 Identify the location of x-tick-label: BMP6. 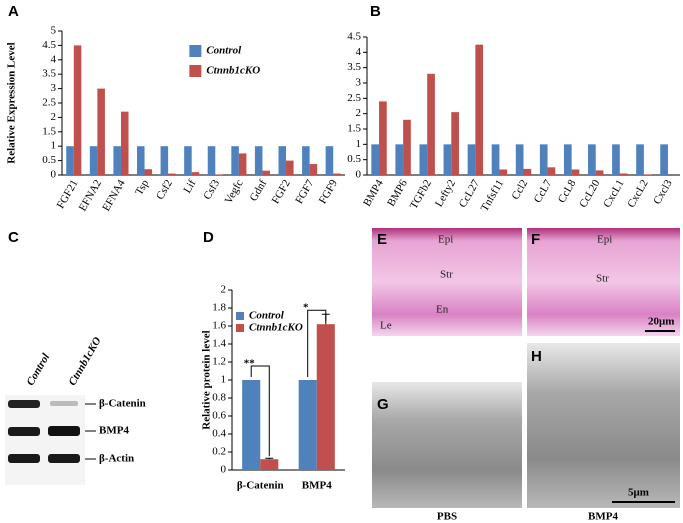
(397, 192).